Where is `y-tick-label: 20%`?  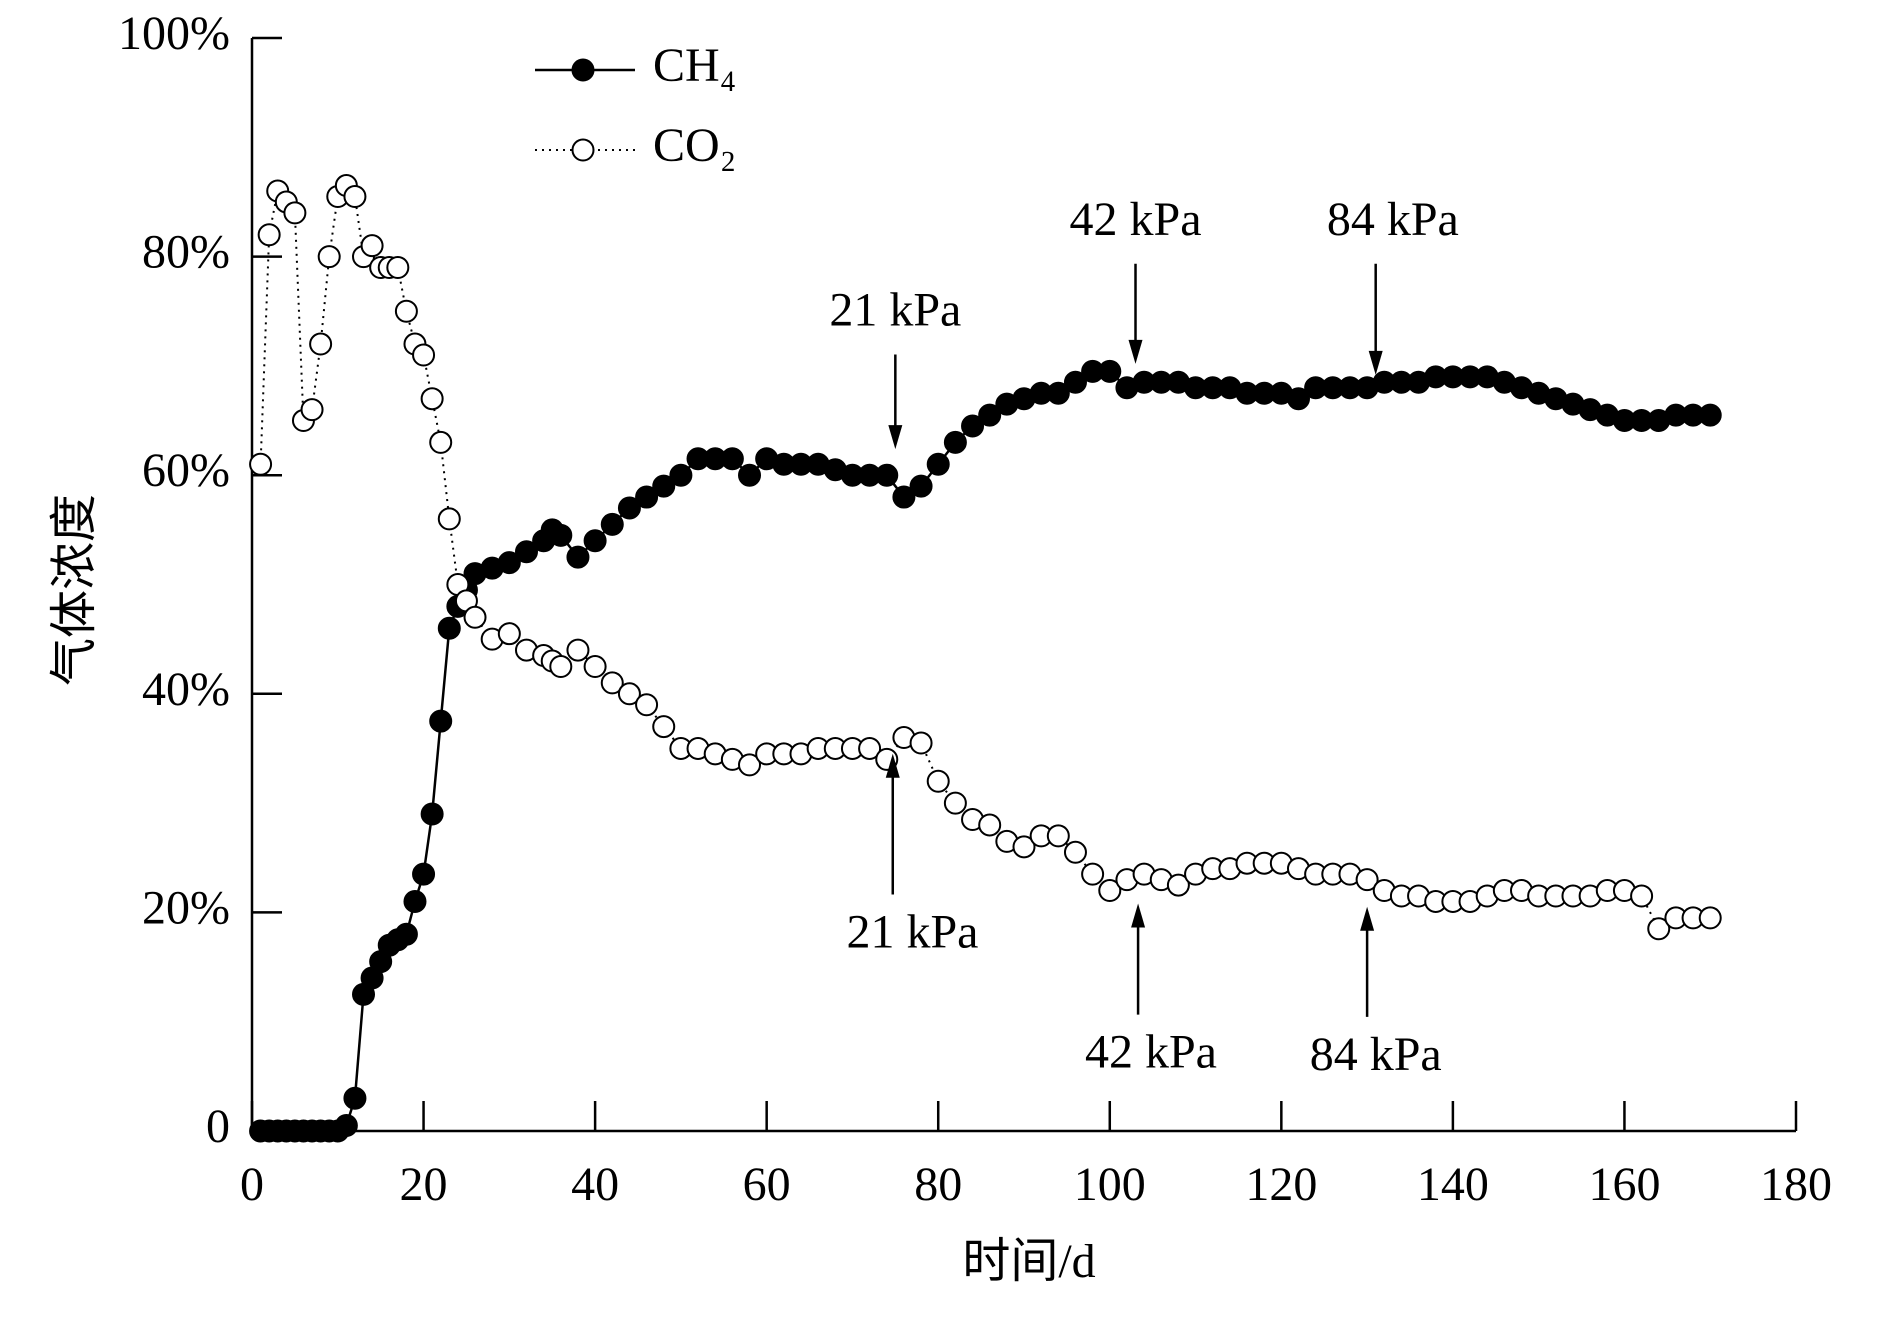
y-tick-label: 20% is located at coordinates (186, 907).